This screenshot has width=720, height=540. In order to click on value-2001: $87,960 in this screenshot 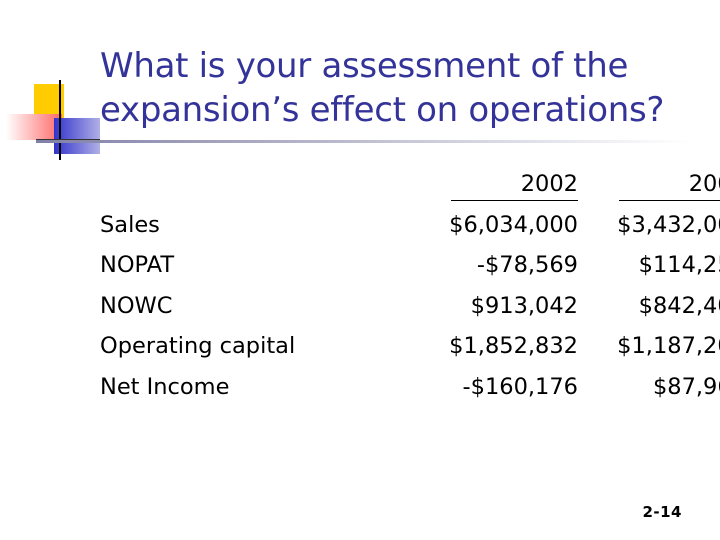, I will do `click(686, 386)`.